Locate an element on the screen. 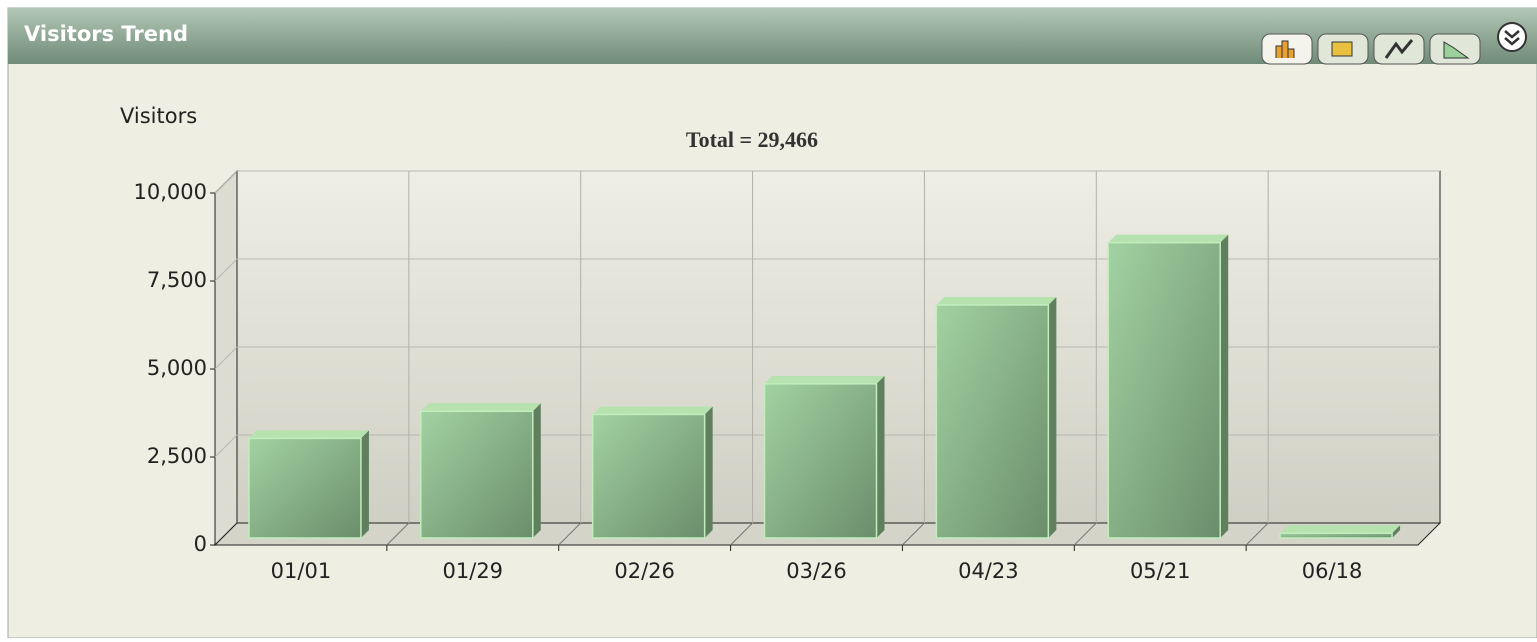 This screenshot has width=1537, height=642. chart-subtitle: Total = 29,466 is located at coordinates (752, 139).